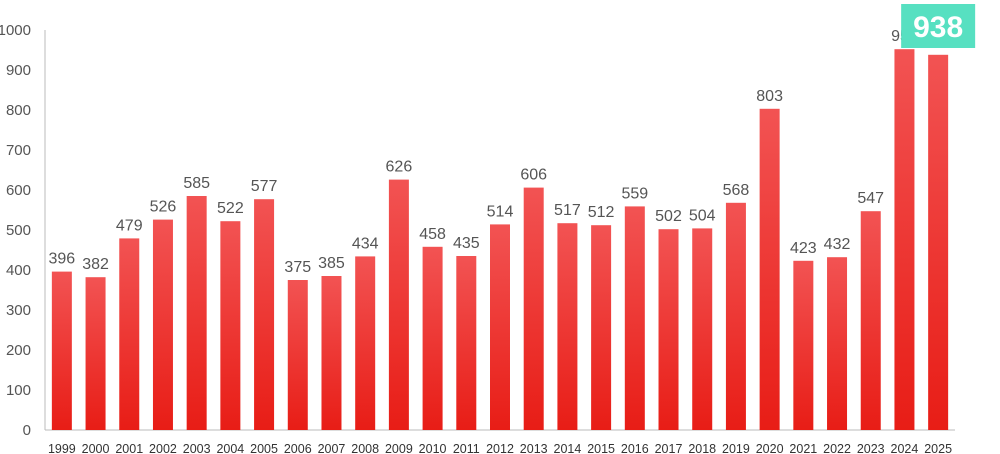 The height and width of the screenshot is (454, 1000). I want to click on y-tick-label-700: 700, so click(18, 150).